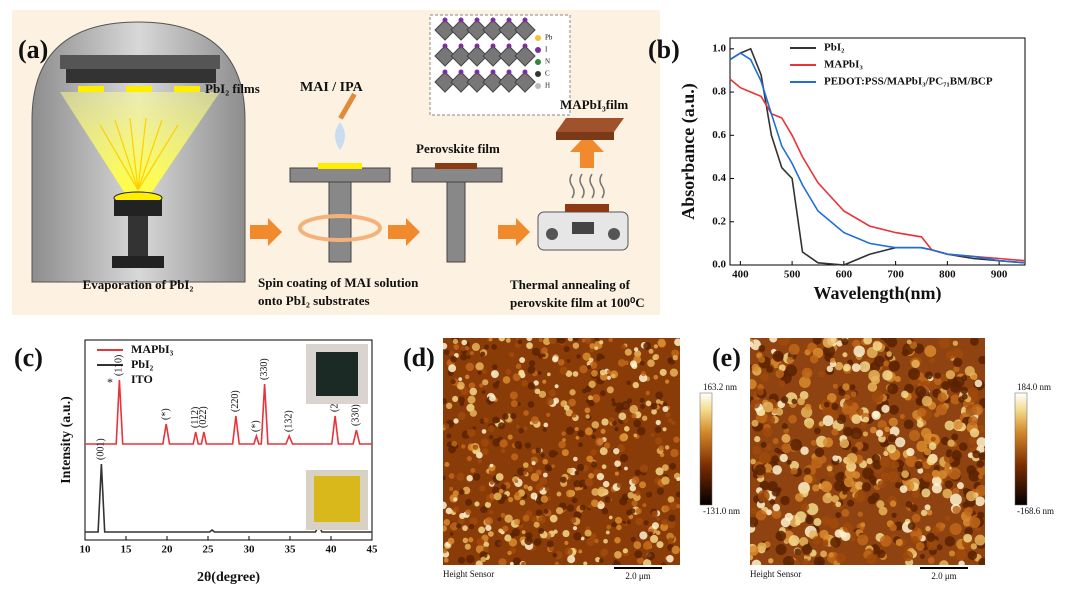 This screenshot has width=1080, height=595. What do you see at coordinates (552, 234) in the screenshot?
I see `knob` at bounding box center [552, 234].